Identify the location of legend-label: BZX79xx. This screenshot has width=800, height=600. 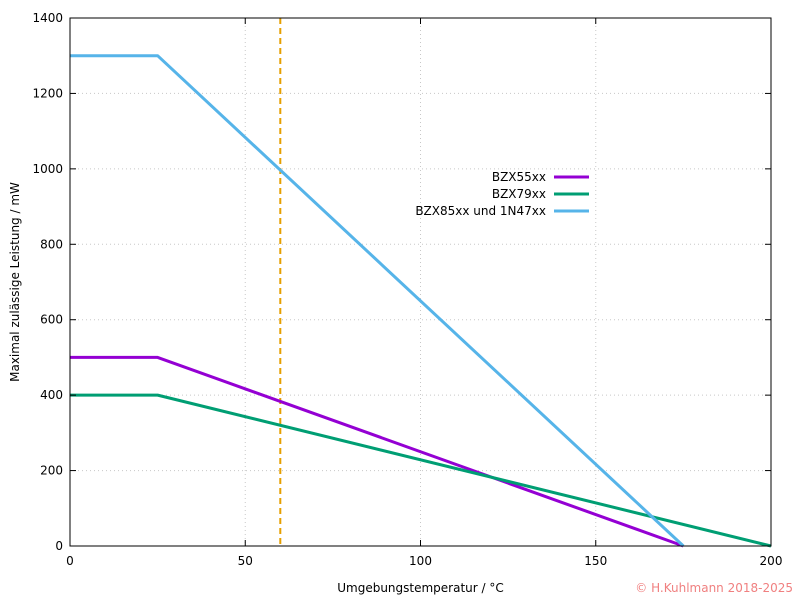
(519, 194).